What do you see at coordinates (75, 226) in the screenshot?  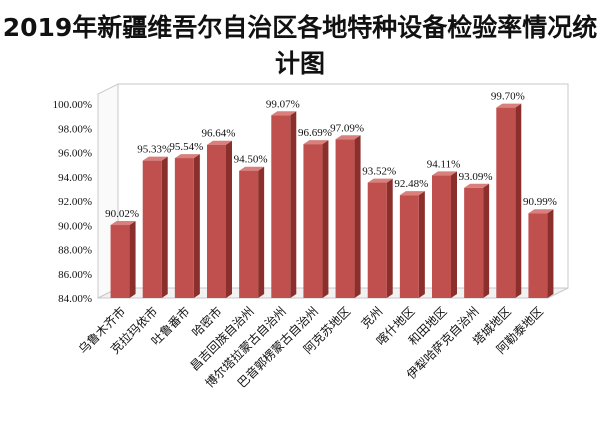 I see `y-tick-label: 90.00%` at bounding box center [75, 226].